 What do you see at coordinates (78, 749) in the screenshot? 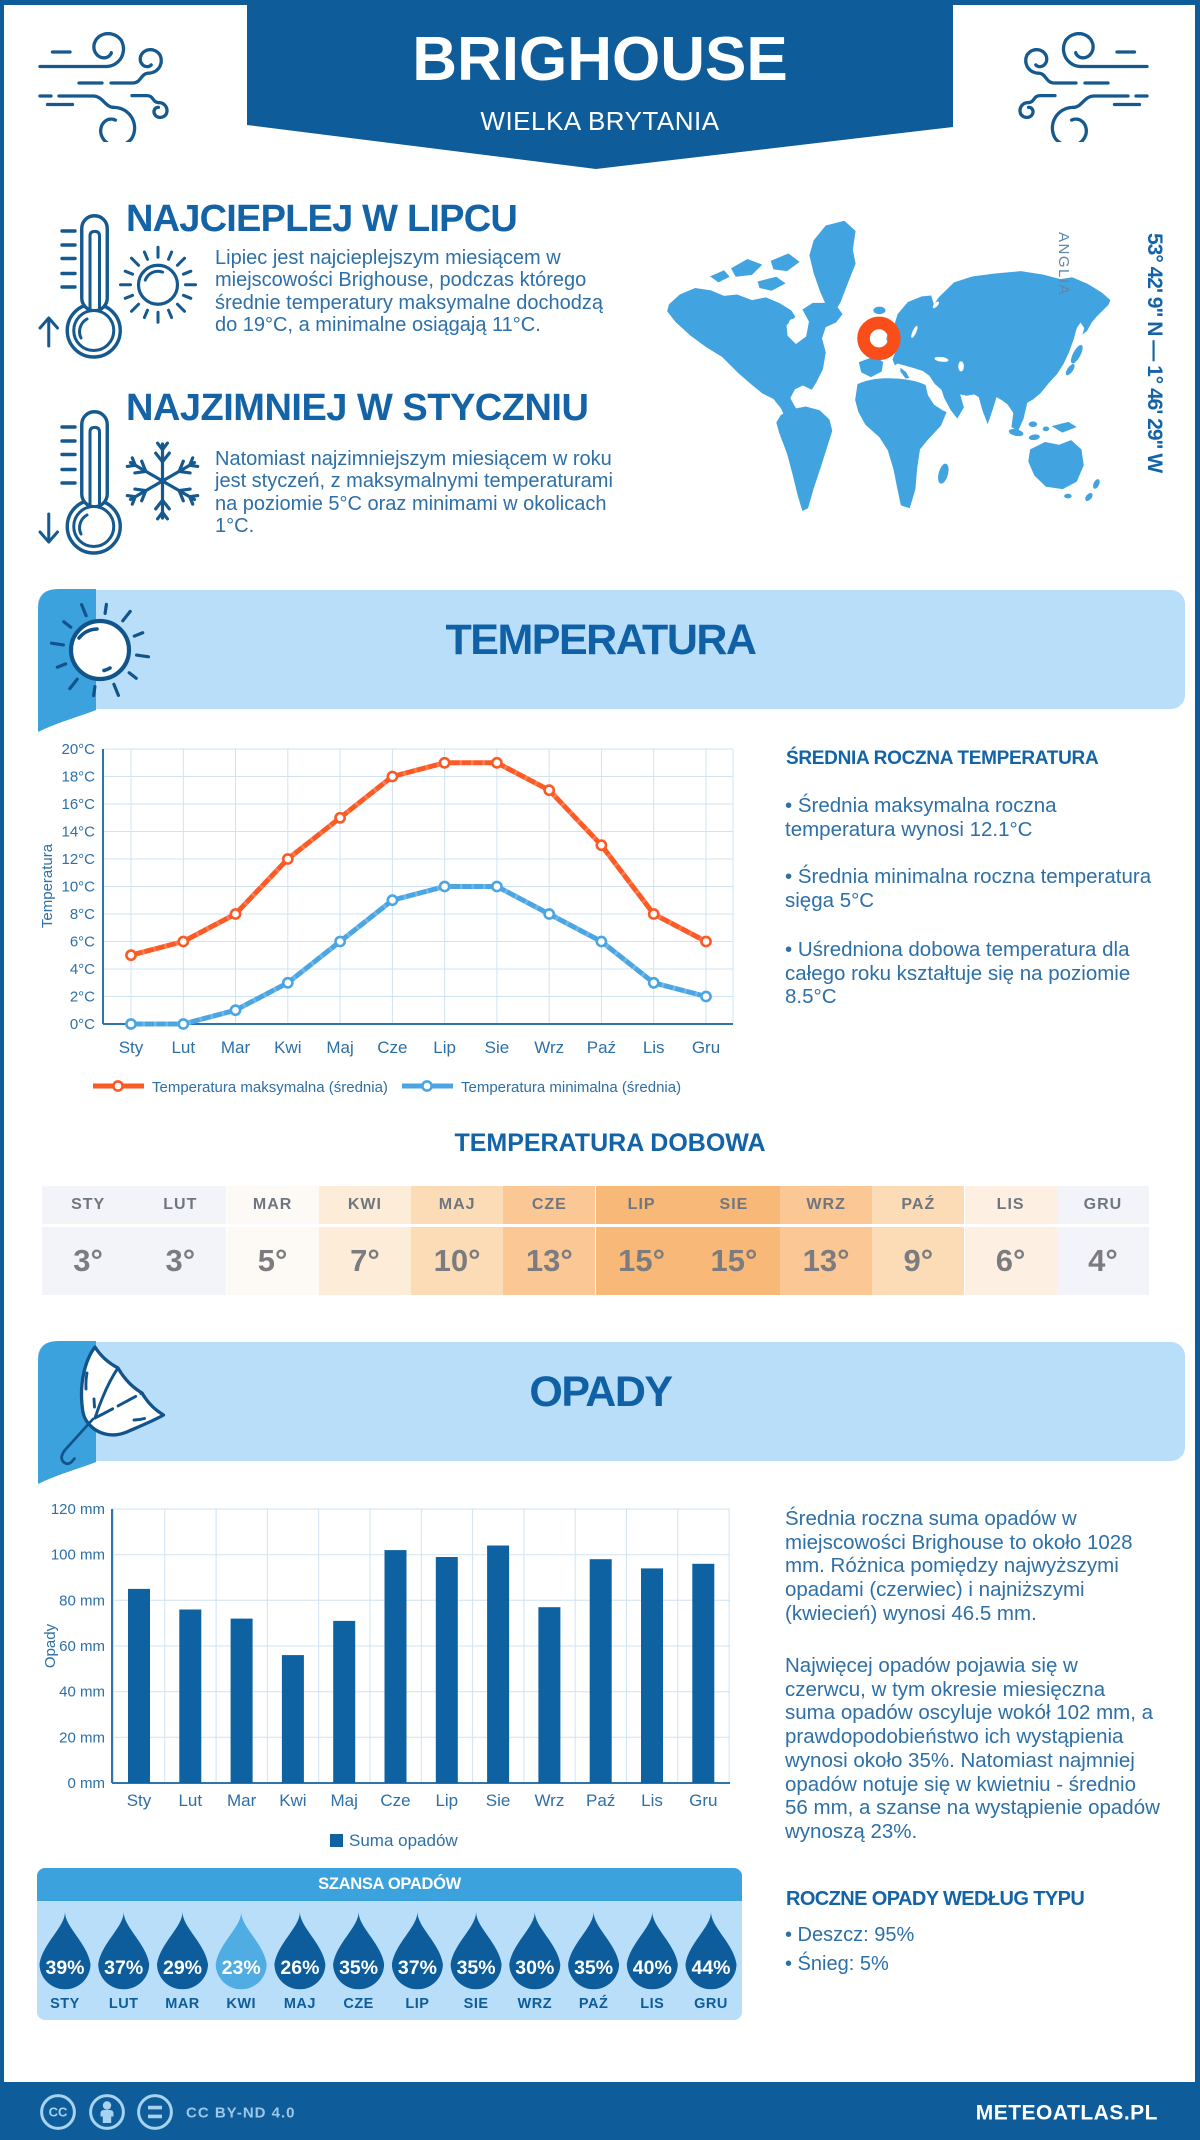
I see `svg-text: 20°C` at bounding box center [78, 749].